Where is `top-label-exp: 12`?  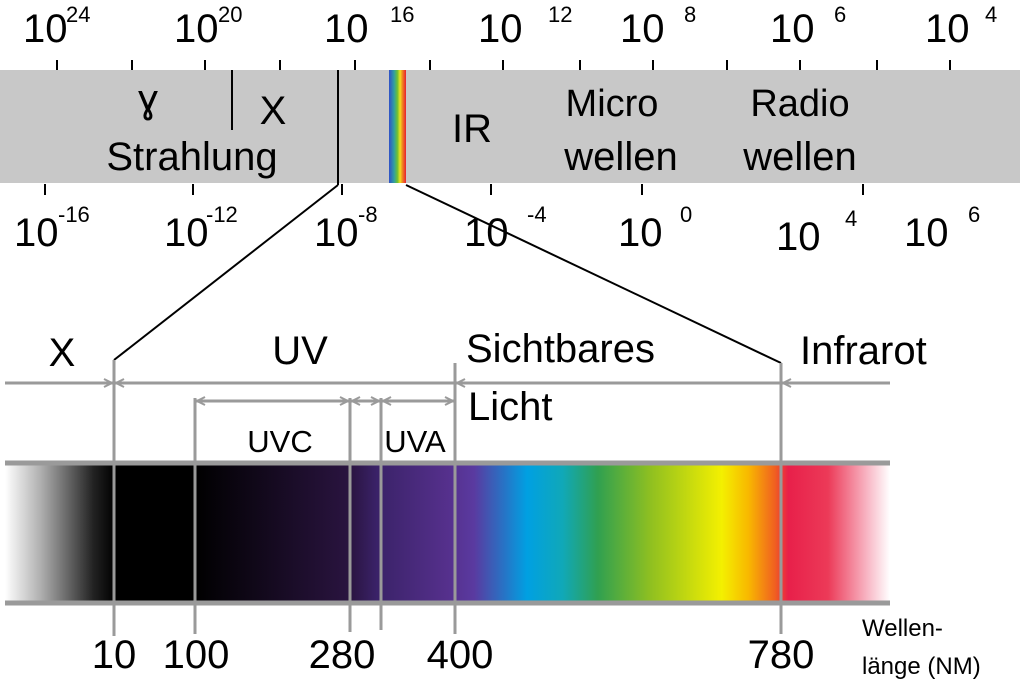 top-label-exp: 12 is located at coordinates (560, 14).